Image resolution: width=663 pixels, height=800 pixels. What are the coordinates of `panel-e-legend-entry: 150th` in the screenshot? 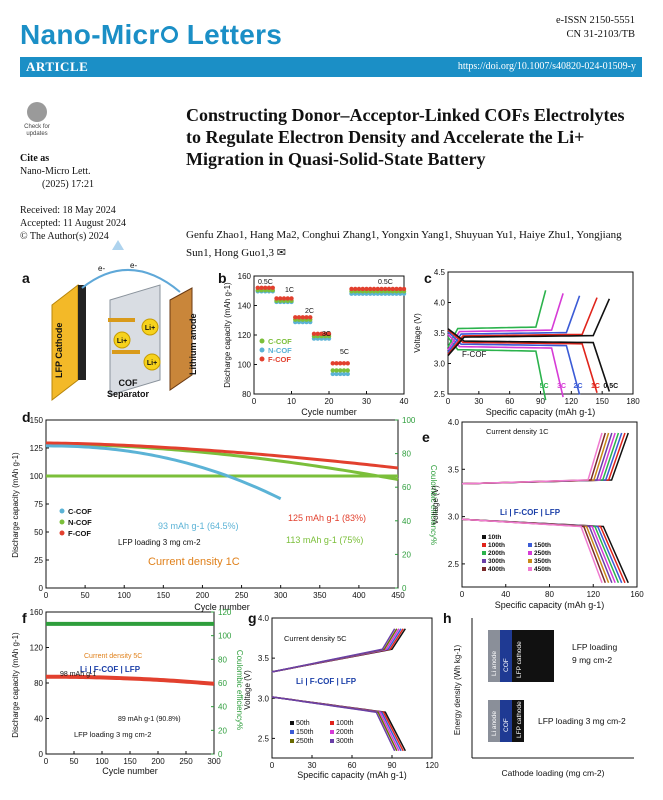 It's located at (542, 545).